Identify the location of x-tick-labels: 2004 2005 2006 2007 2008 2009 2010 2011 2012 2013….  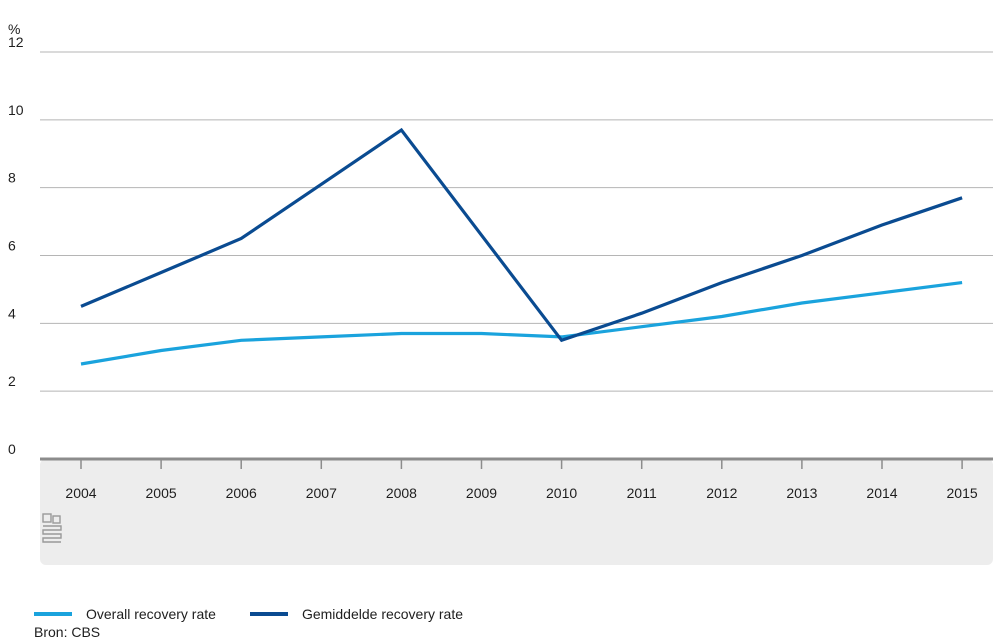
(521, 493).